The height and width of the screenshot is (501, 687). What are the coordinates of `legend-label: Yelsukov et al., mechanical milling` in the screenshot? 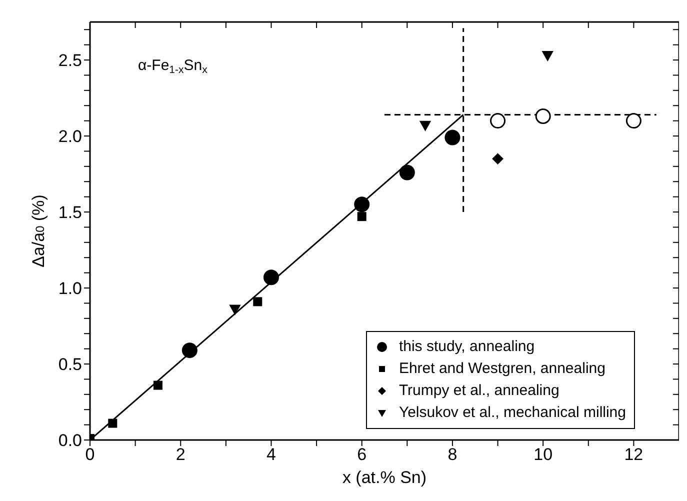 It's located at (512, 412).